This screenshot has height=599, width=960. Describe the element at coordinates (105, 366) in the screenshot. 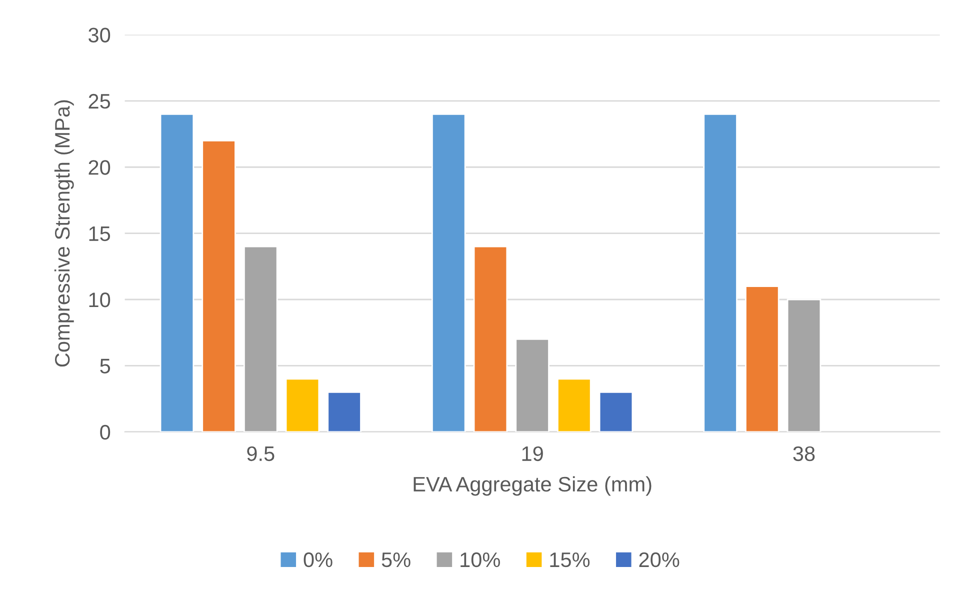

I see `y-tick-label: 5` at that location.